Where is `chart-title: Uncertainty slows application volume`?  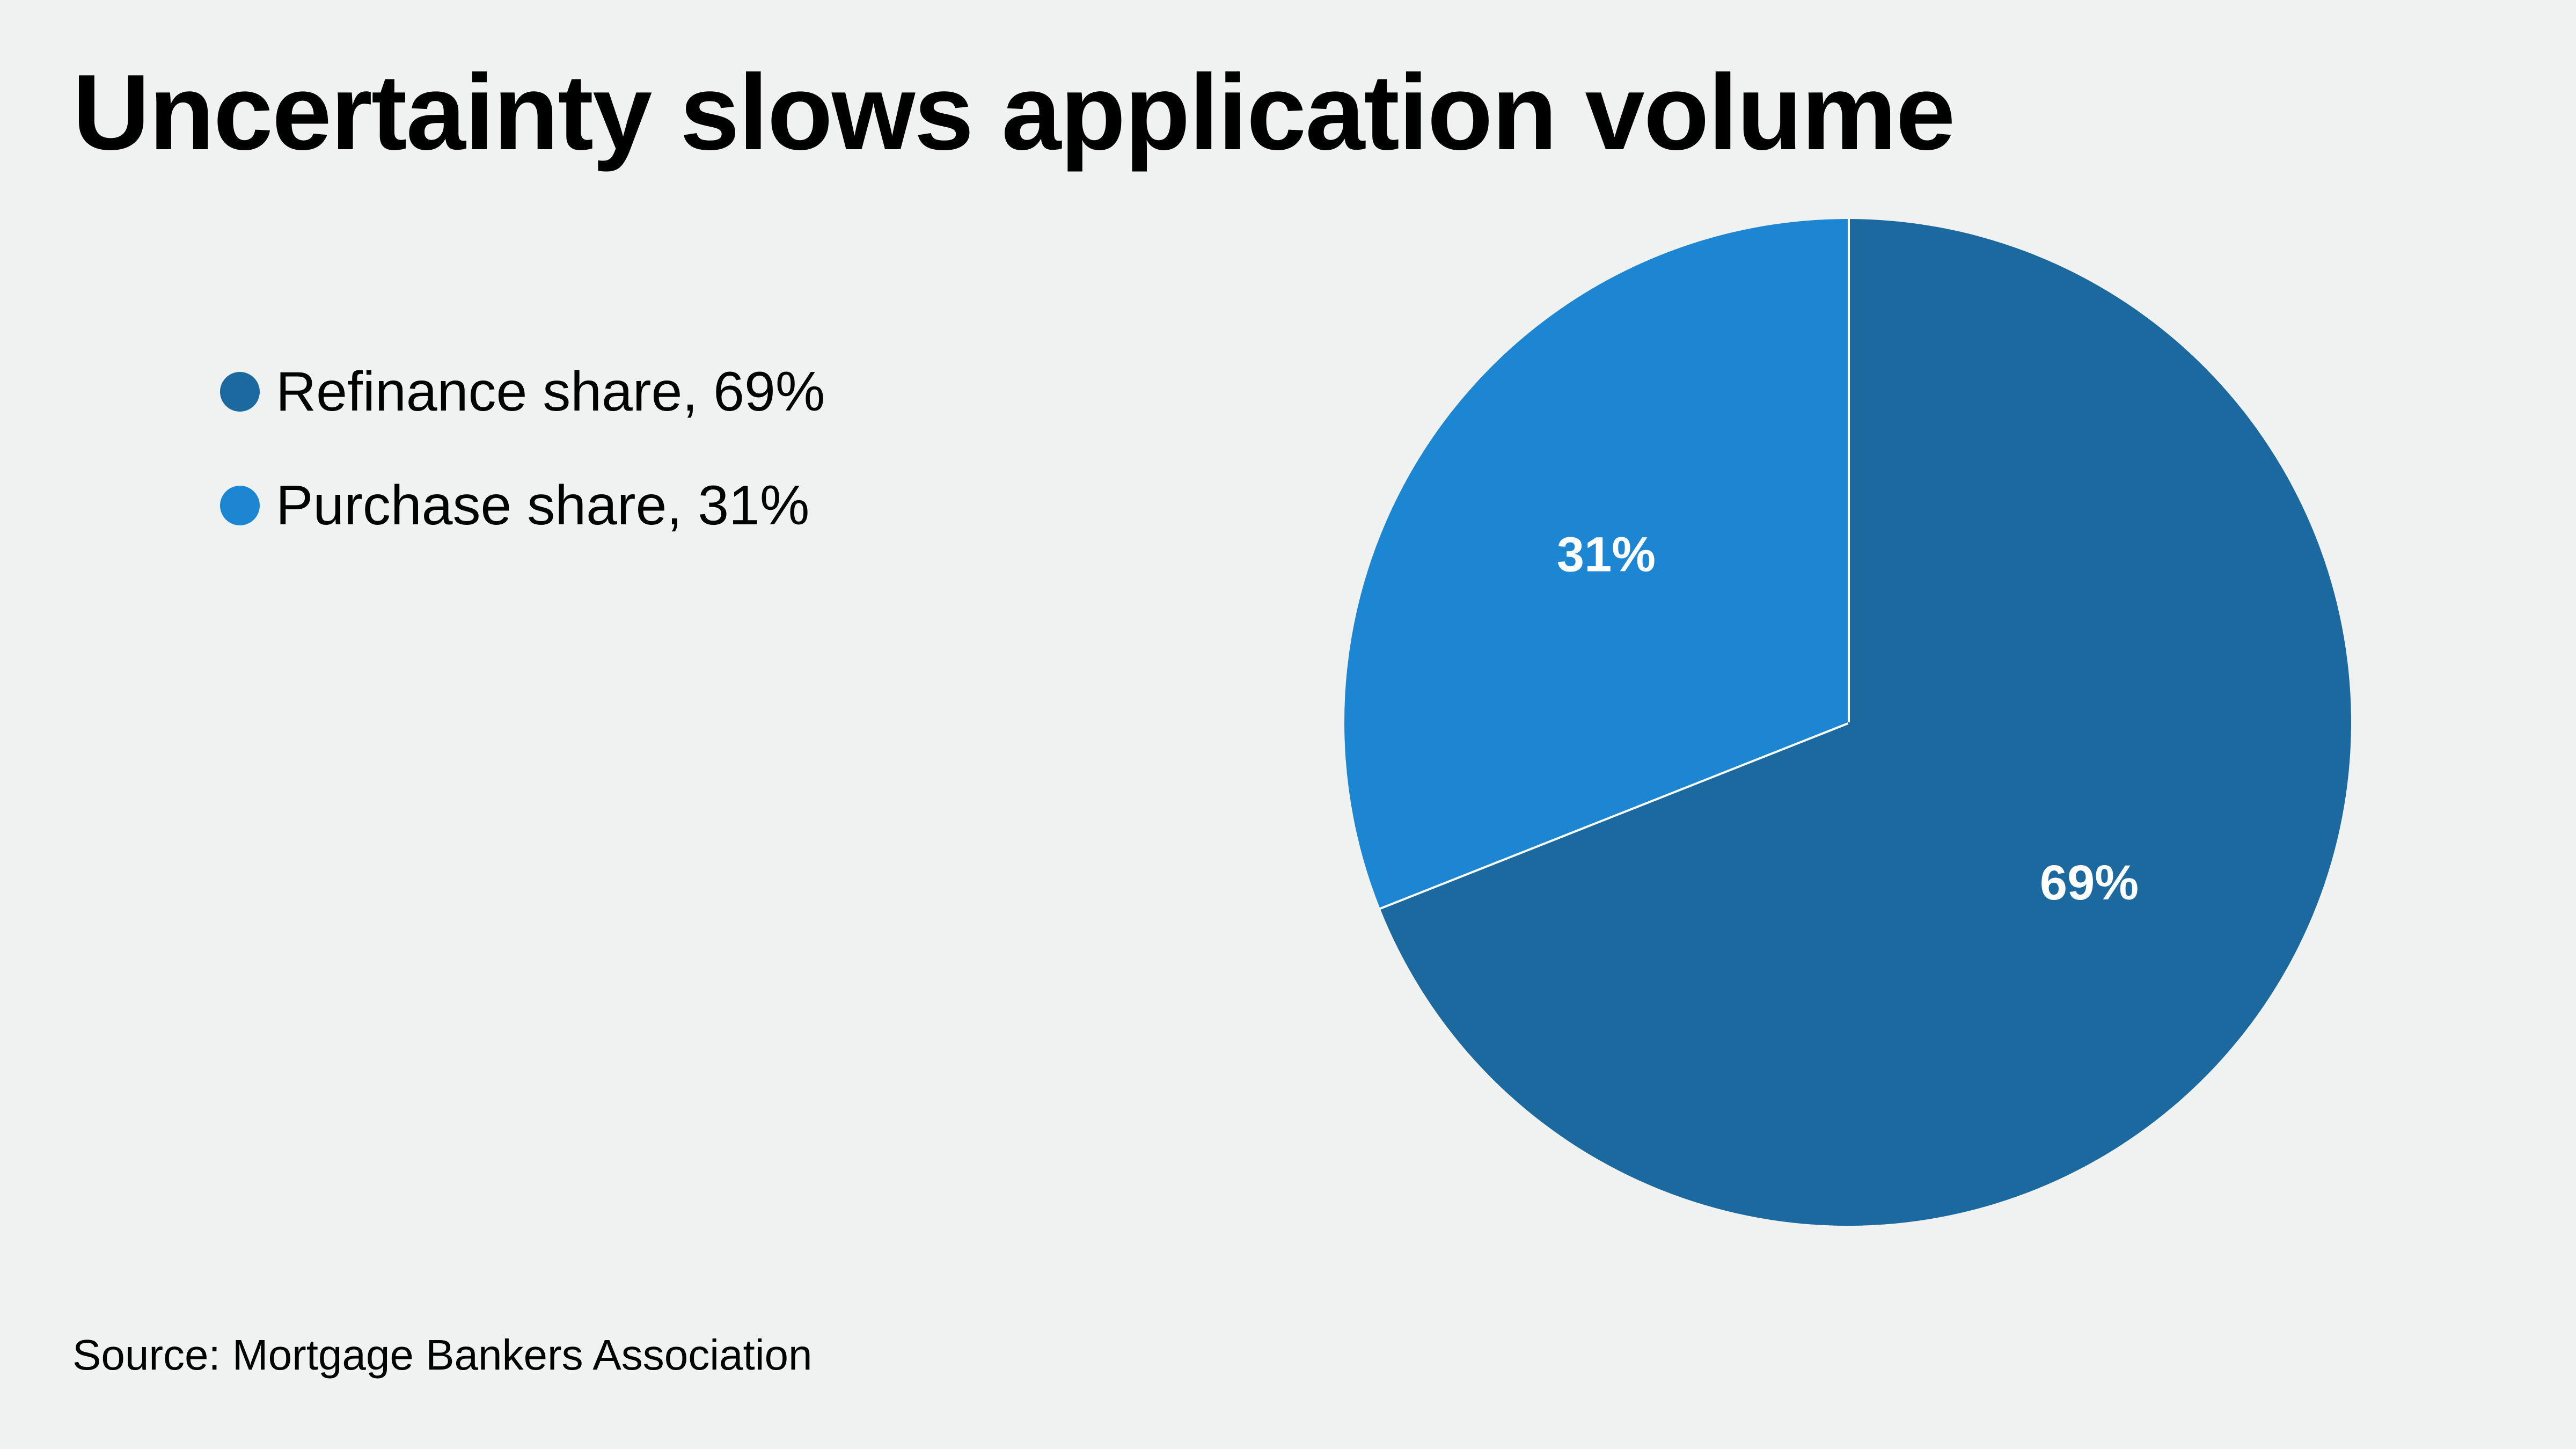 chart-title: Uncertainty slows application volume is located at coordinates (1014, 112).